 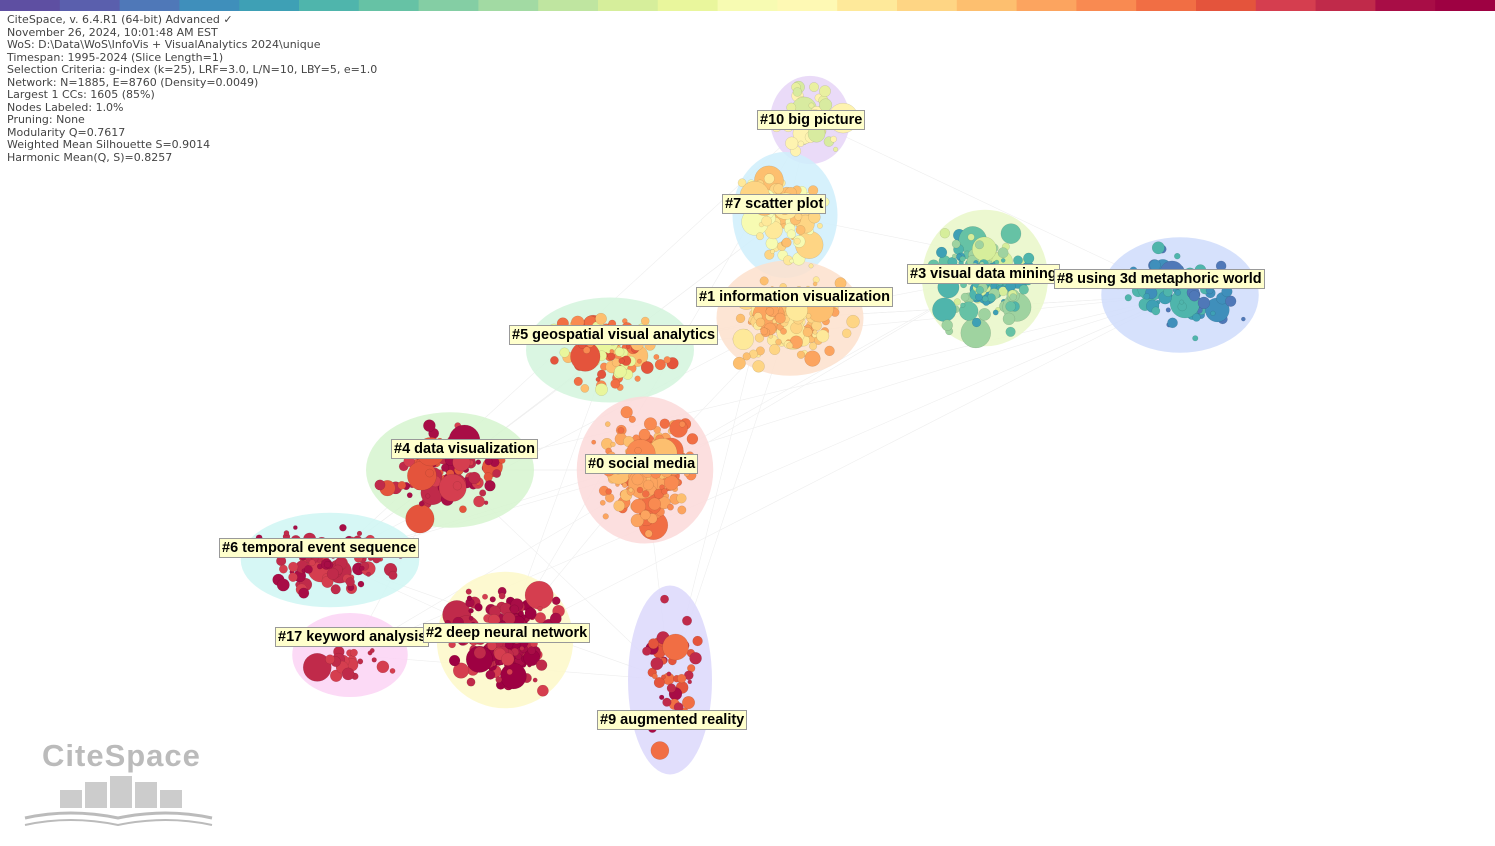 I want to click on cluster-label: #1 information visualization, so click(x=794, y=297).